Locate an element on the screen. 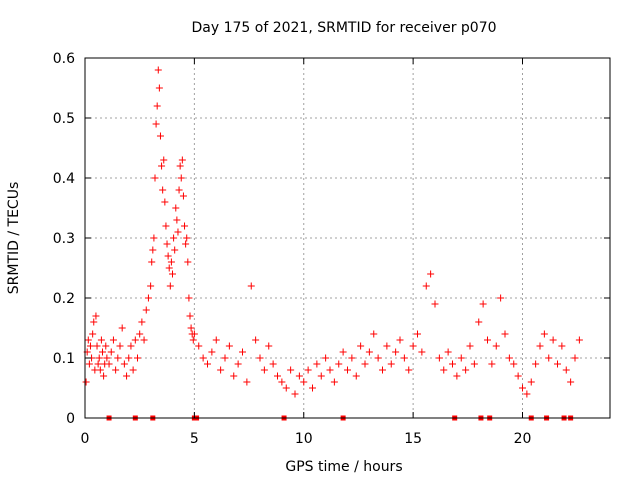 The image size is (640, 480). x-tick-label: 15 is located at coordinates (413, 439).